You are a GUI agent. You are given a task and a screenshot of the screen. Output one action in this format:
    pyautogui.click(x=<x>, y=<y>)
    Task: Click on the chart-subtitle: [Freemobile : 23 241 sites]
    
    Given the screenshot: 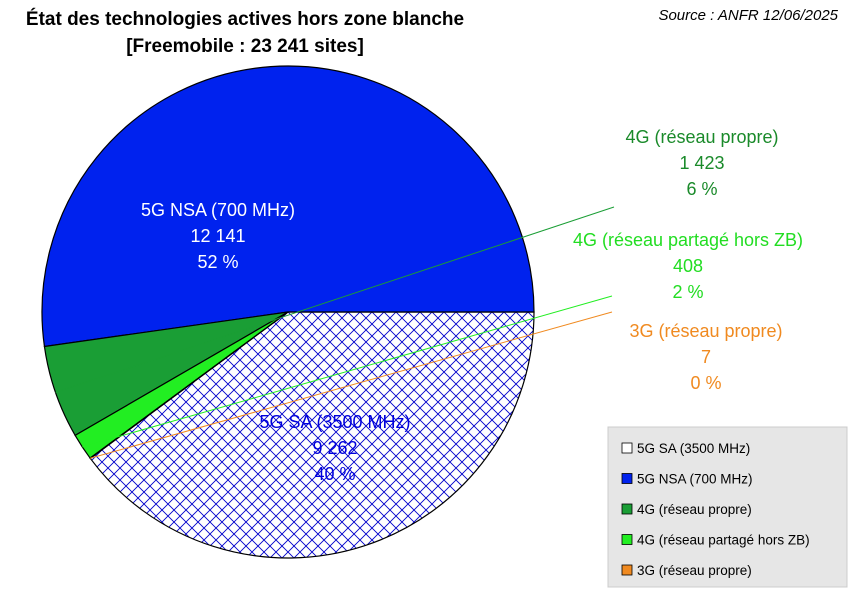 What is the action you would take?
    pyautogui.click(x=245, y=46)
    